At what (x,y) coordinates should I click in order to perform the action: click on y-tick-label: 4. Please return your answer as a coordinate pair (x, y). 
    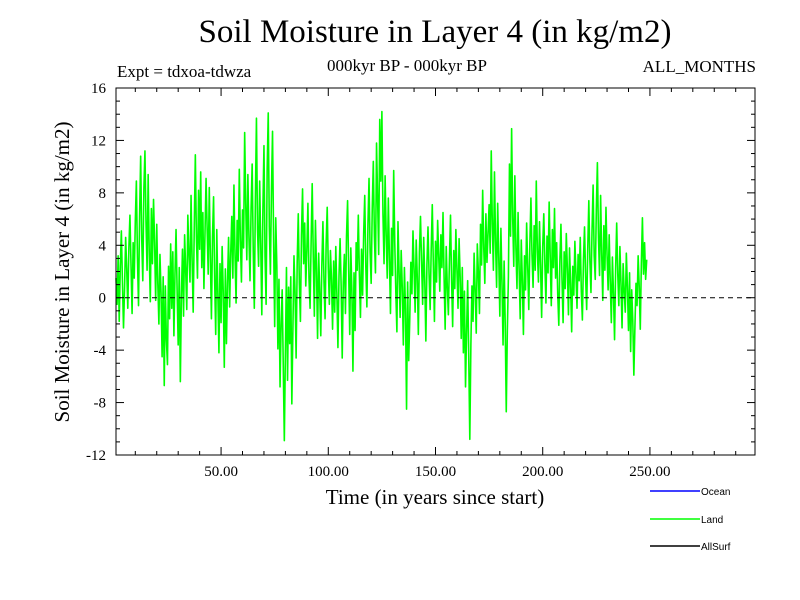
    Looking at the image, I should click on (103, 246).